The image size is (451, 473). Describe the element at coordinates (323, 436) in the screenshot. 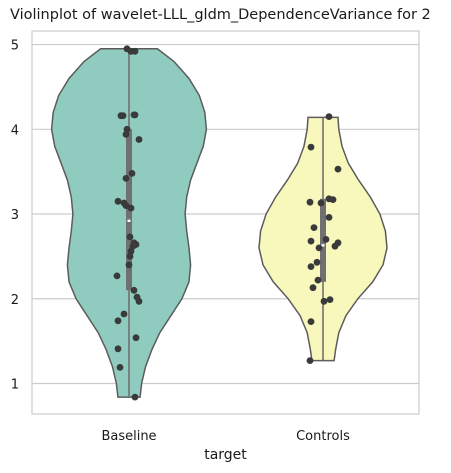

I see `x-tick-label-controls: Controls` at that location.